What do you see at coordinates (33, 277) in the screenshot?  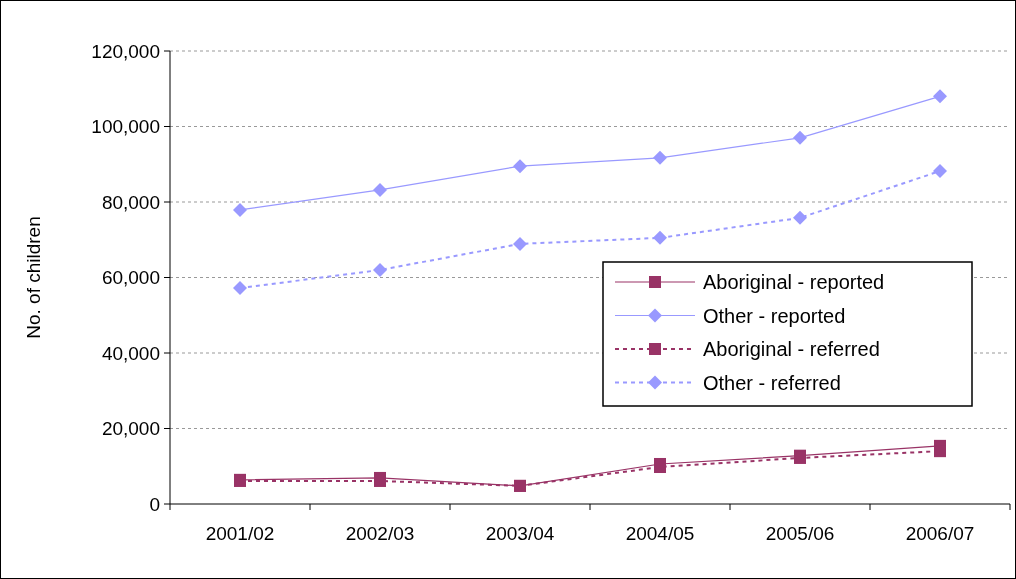 I see `y-axis-title: No. of children` at bounding box center [33, 277].